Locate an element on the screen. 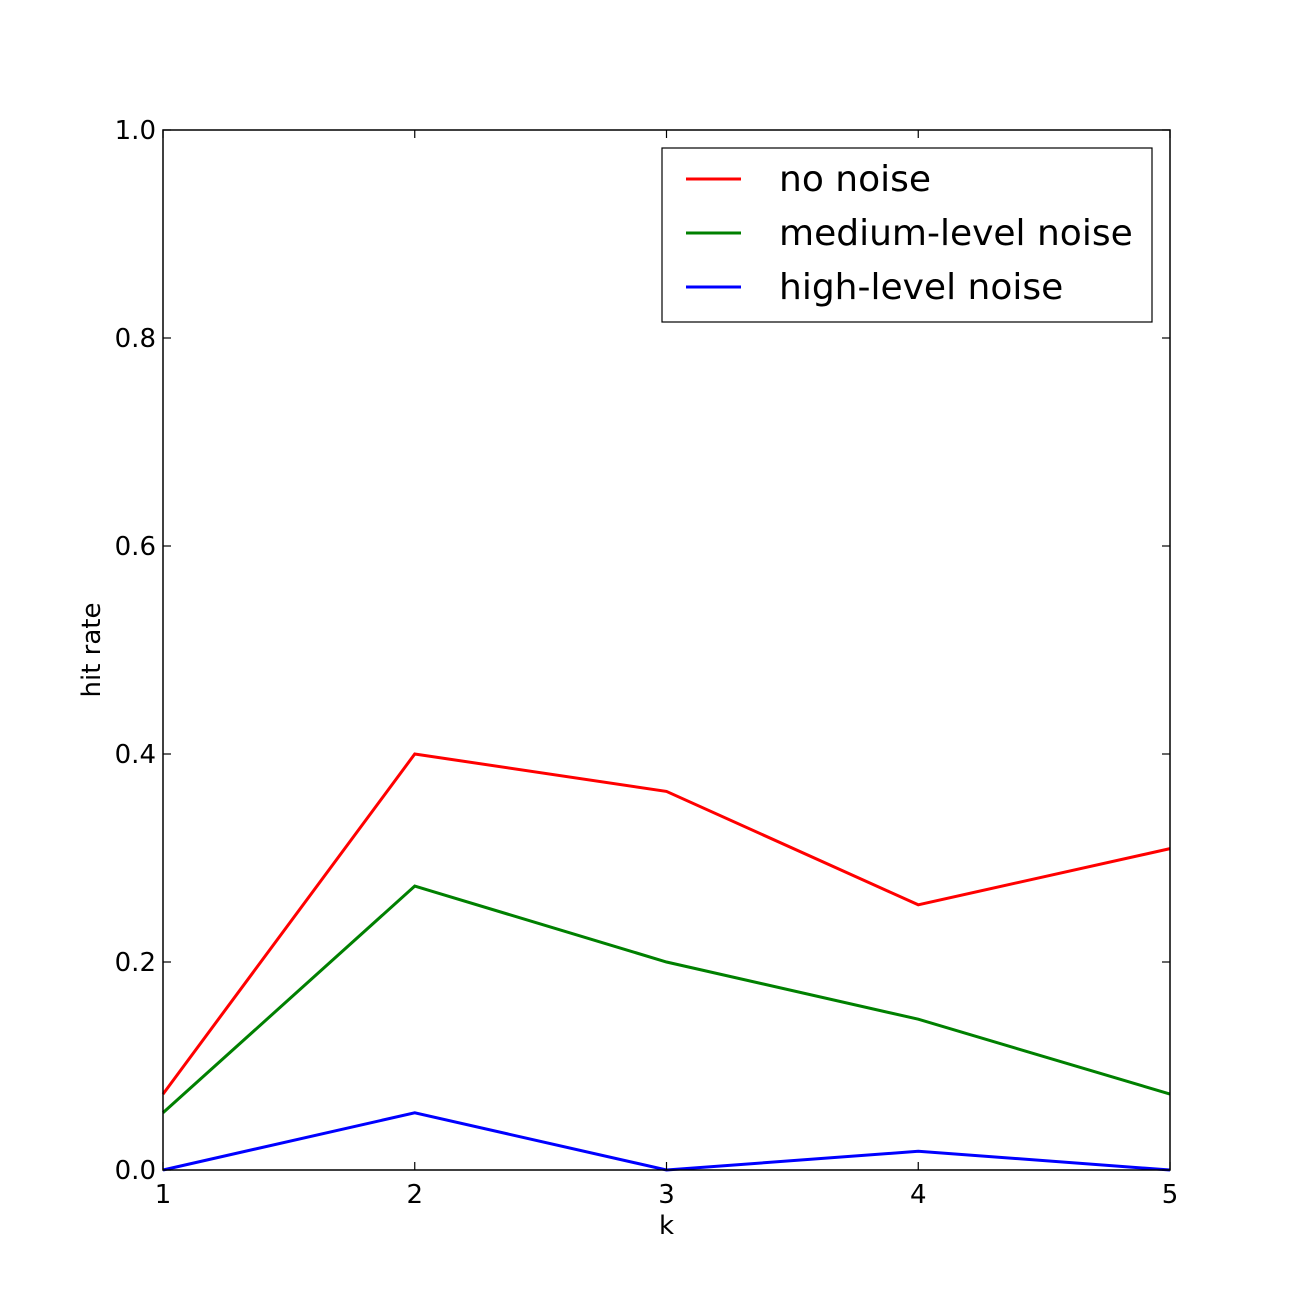 Image resolution: width=1300 pixels, height=1305 pixels. legend-box is located at coordinates (907, 235).